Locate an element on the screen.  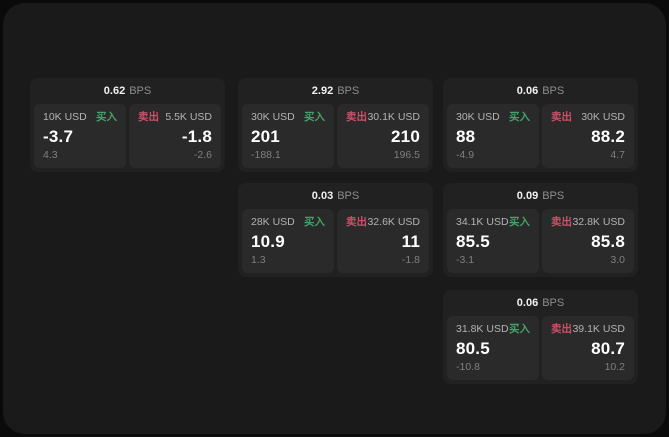
sell-price: 11 is located at coordinates (410, 241).